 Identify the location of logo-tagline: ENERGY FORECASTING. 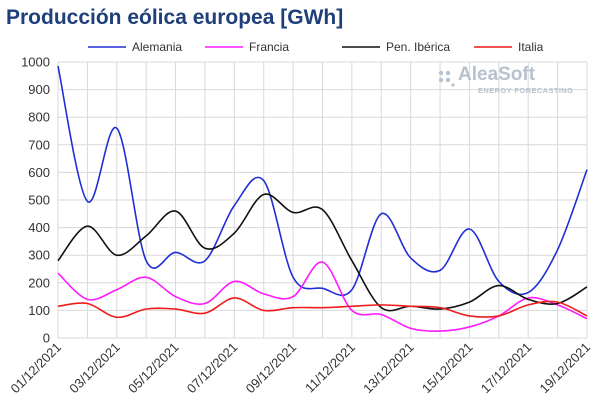
(526, 90).